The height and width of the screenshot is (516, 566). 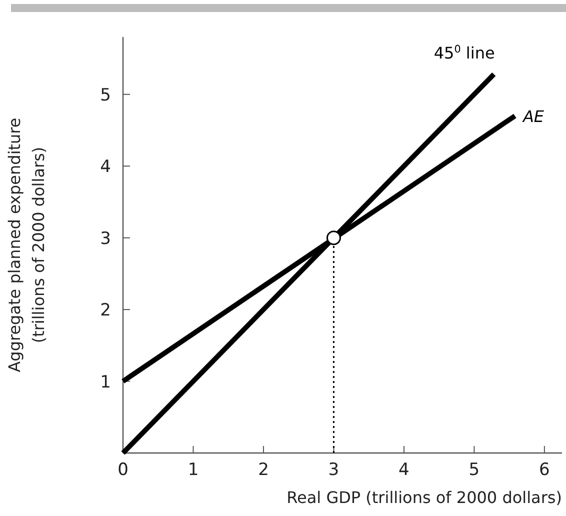 I want to click on x-tick-label: 2, so click(x=263, y=470).